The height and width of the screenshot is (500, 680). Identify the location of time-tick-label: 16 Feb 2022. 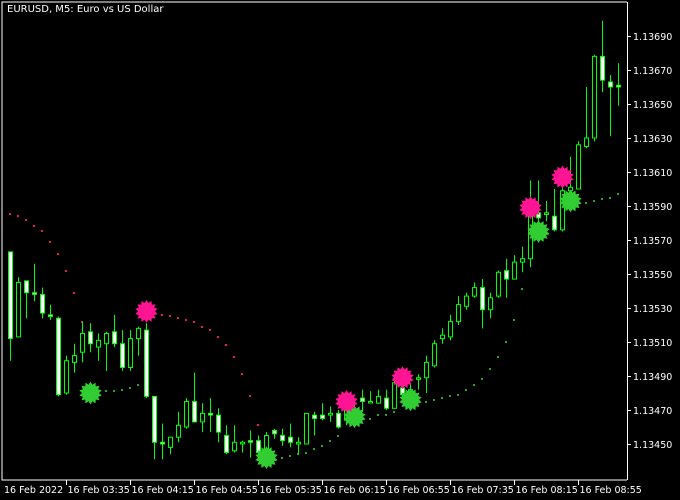
(33, 490).